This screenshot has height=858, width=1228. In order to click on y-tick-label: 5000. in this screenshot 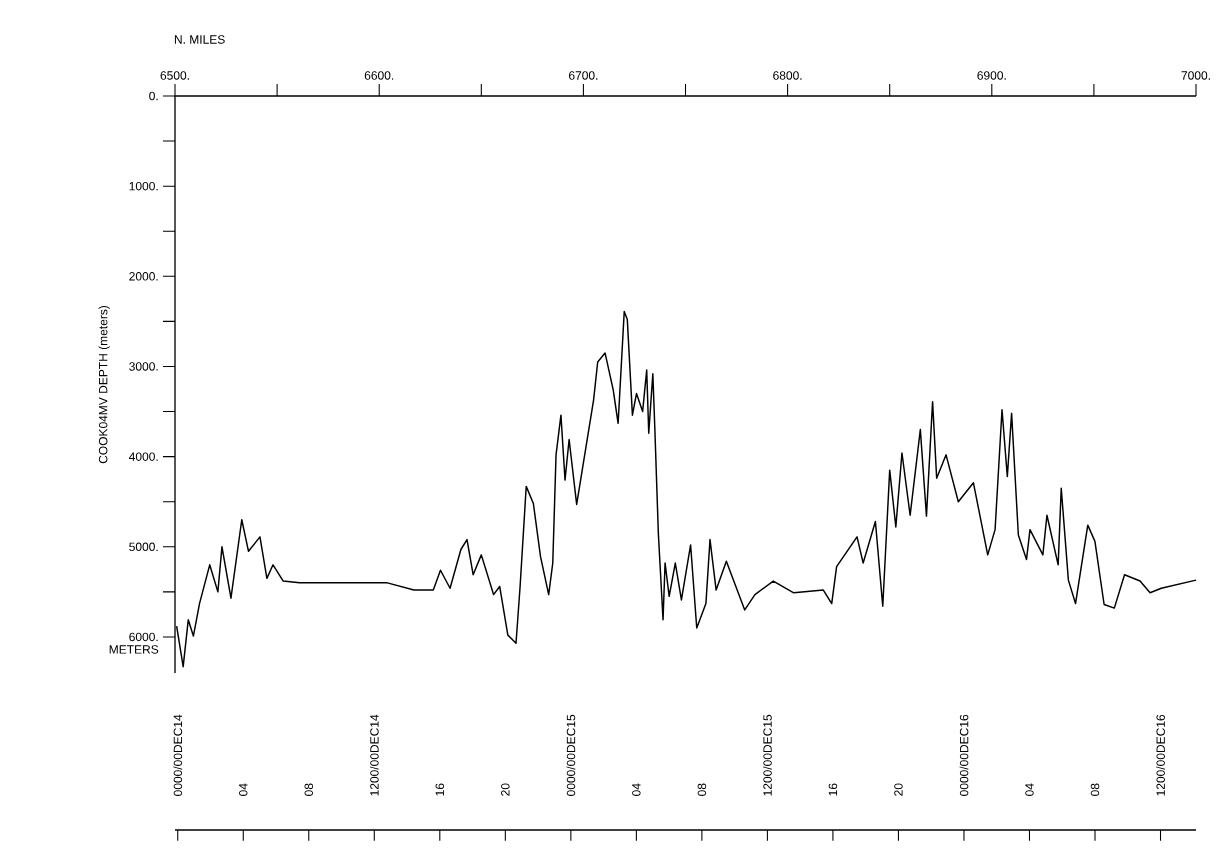, I will do `click(143, 547)`.